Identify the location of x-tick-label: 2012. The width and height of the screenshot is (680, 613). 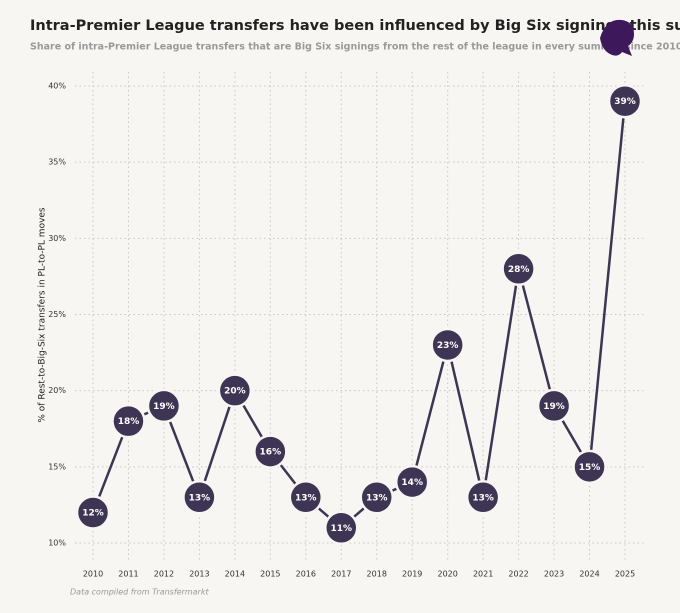
(164, 574).